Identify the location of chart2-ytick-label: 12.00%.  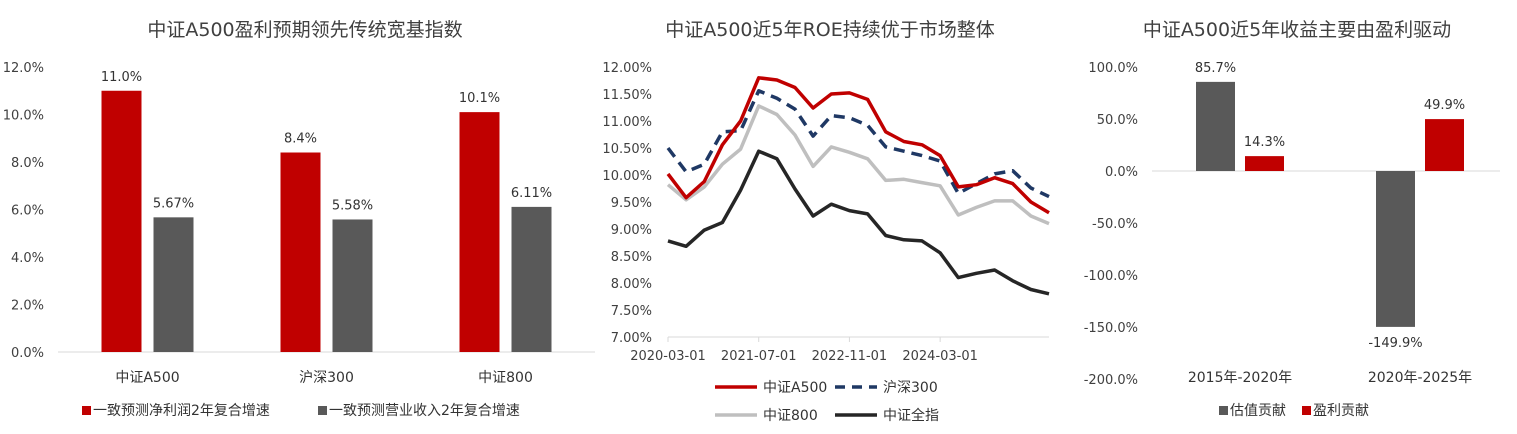
(627, 68).